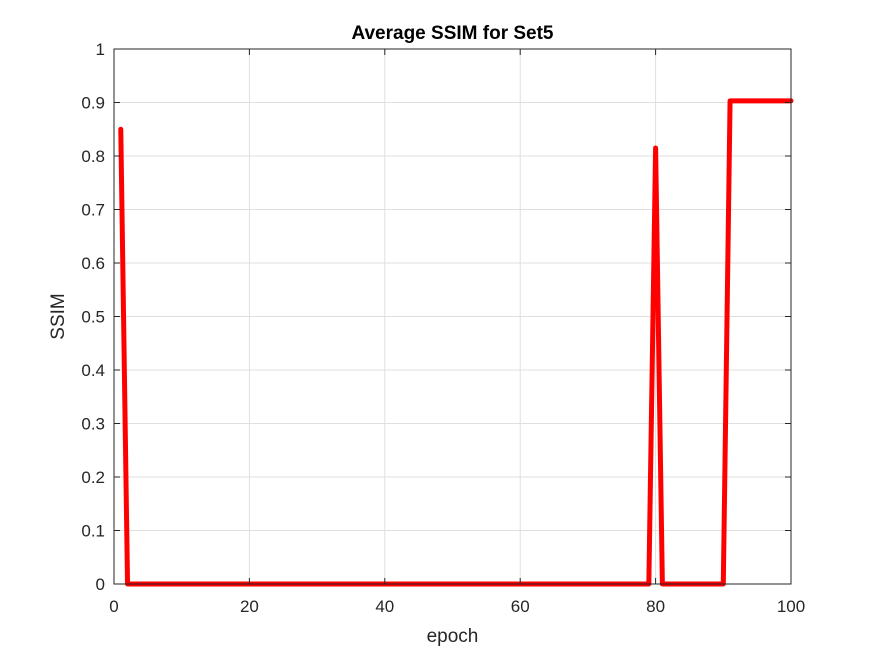  Describe the element at coordinates (93, 103) in the screenshot. I see `y-tick-label: 0.9` at that location.